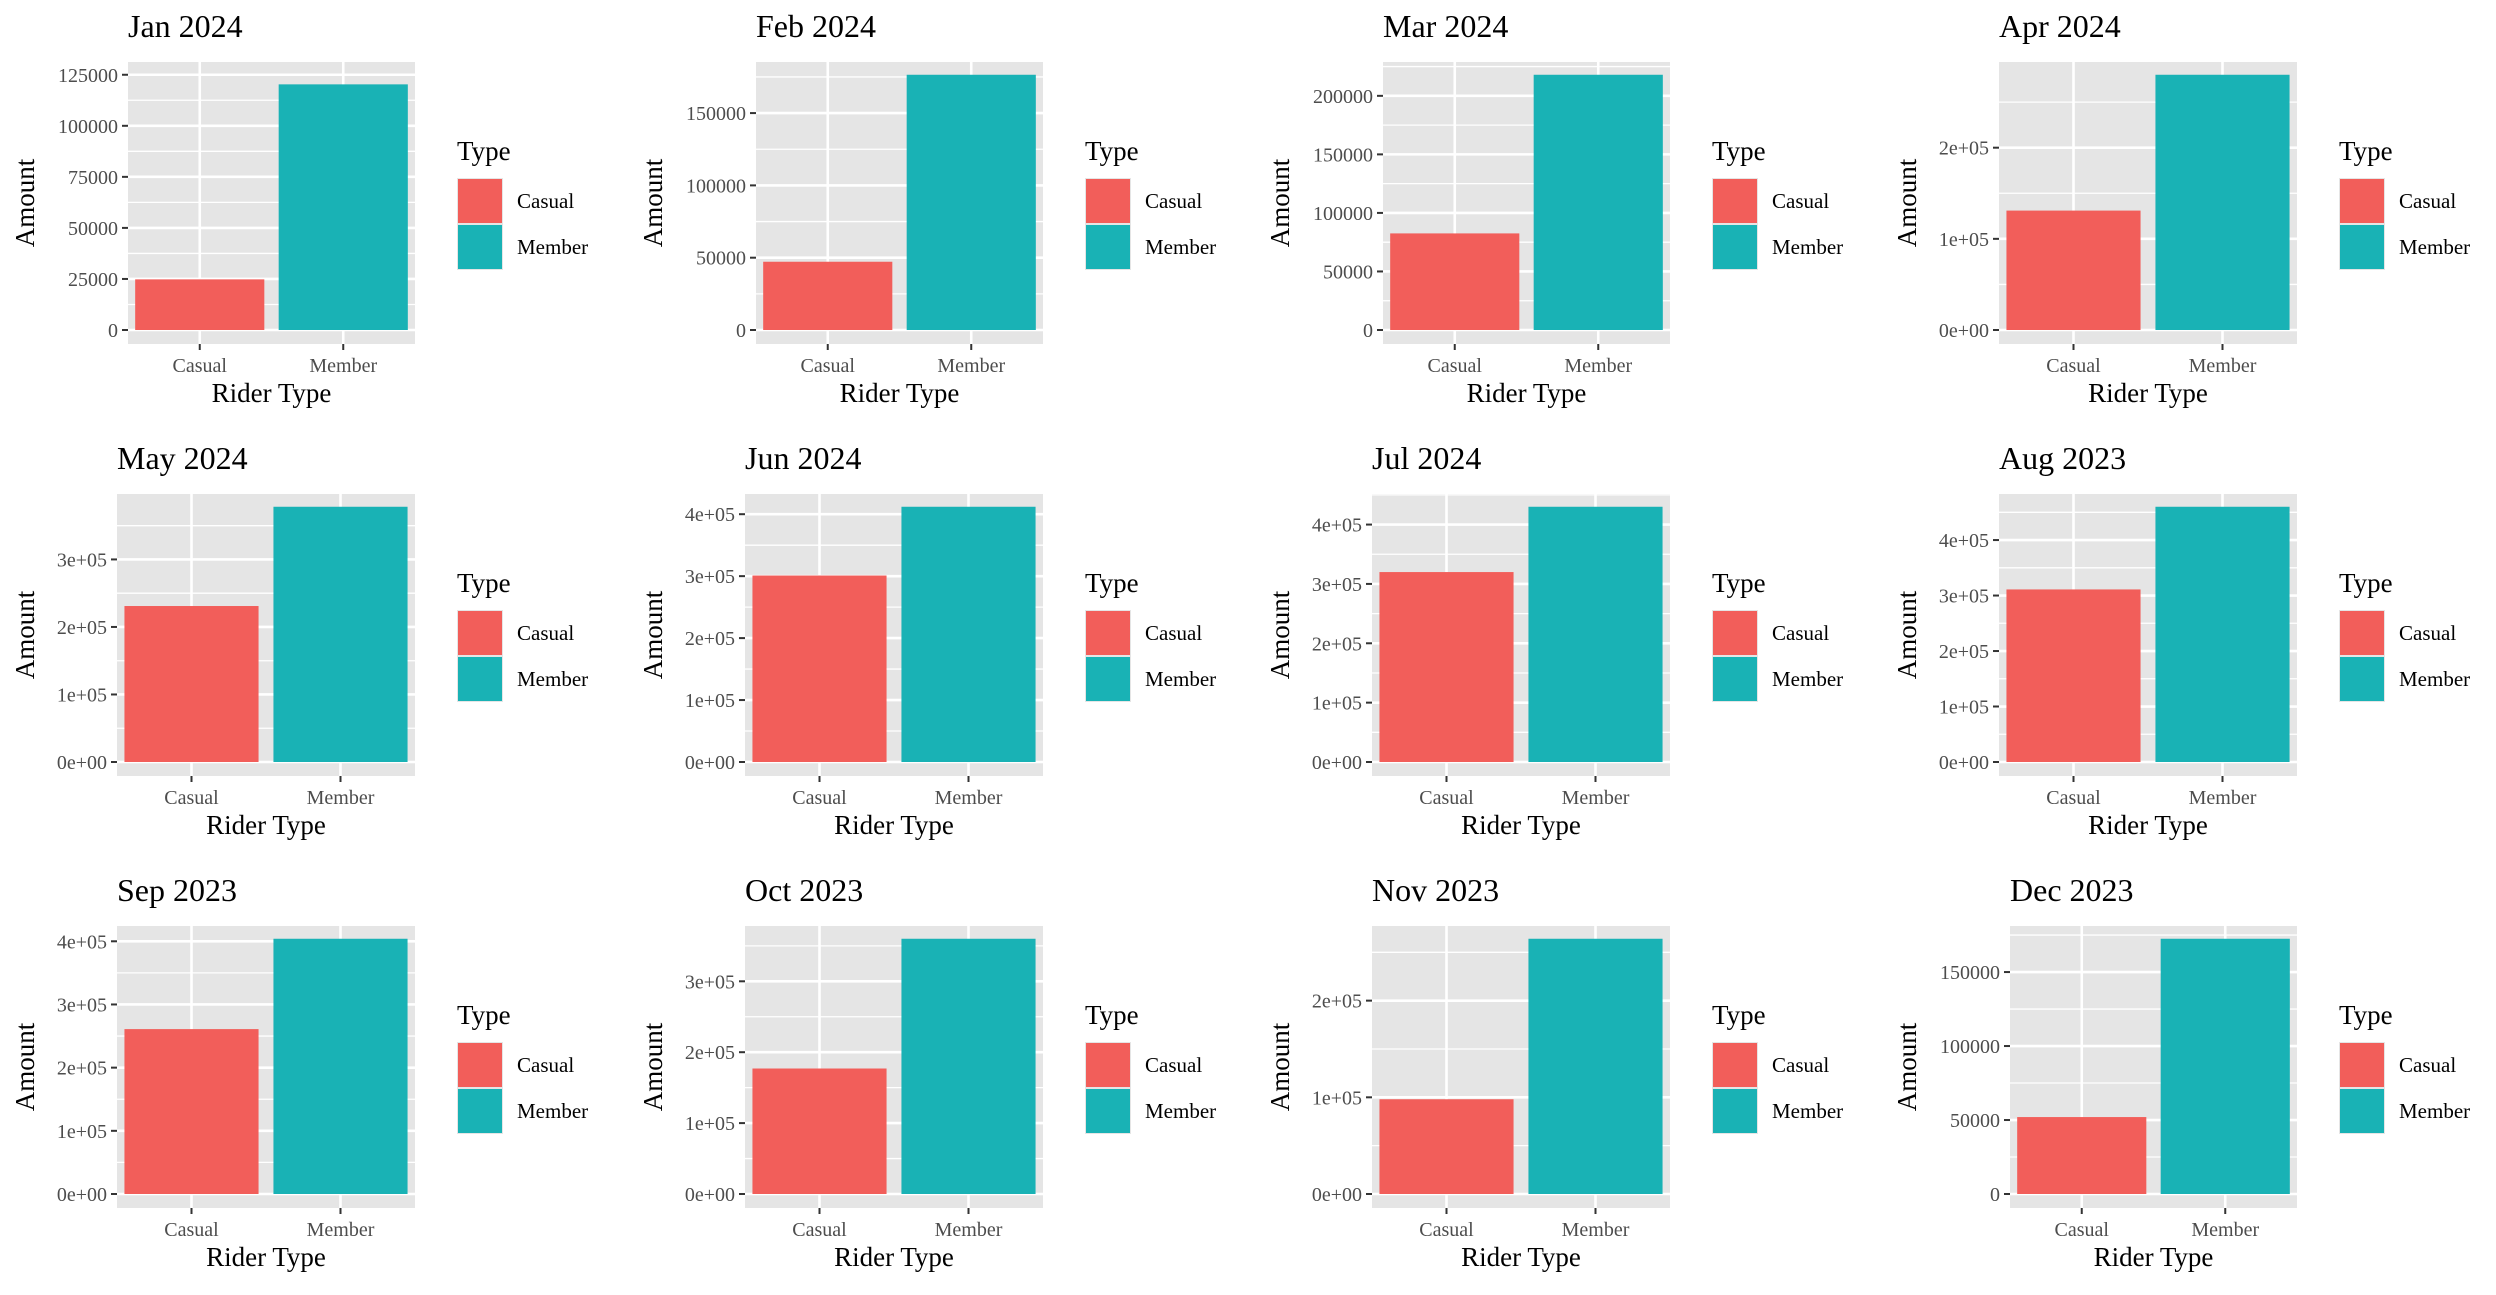 The height and width of the screenshot is (1295, 2496). I want to click on chart-title: Aug 2023, so click(2062, 458).